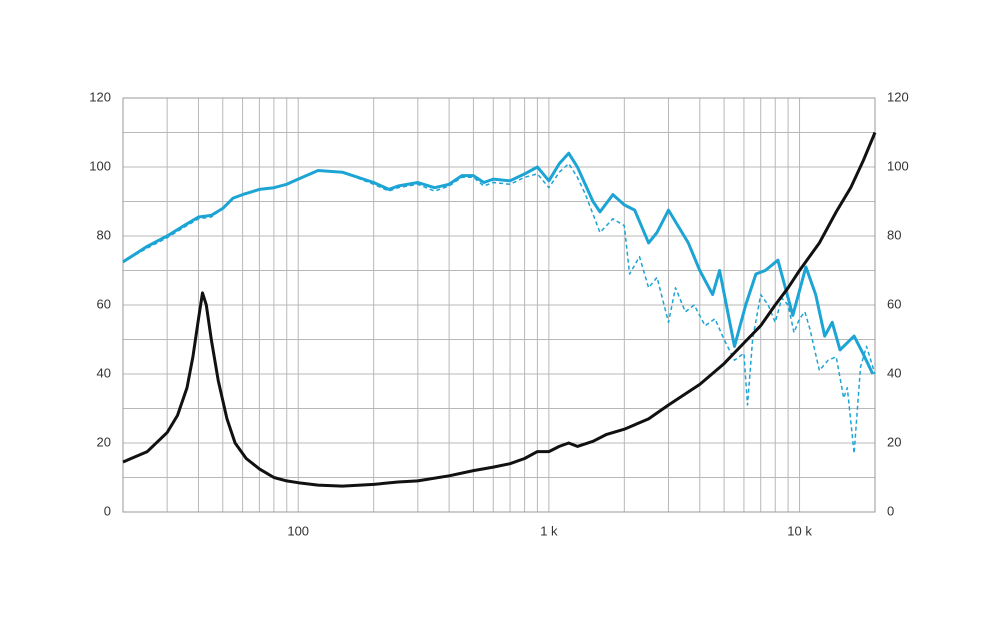  I want to click on y2-tick-label: 120, so click(898, 96).